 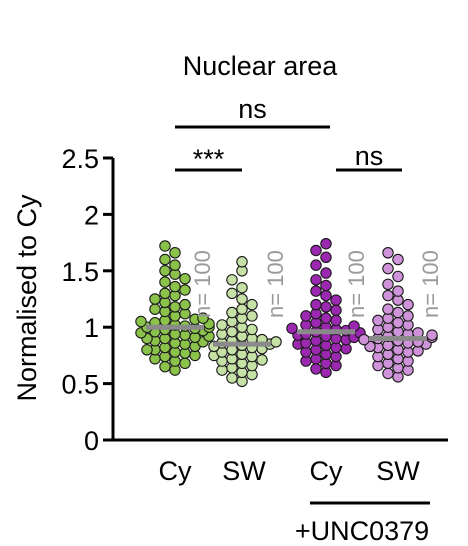 What do you see at coordinates (80, 272) in the screenshot?
I see `y-tick-label: 1.5` at bounding box center [80, 272].